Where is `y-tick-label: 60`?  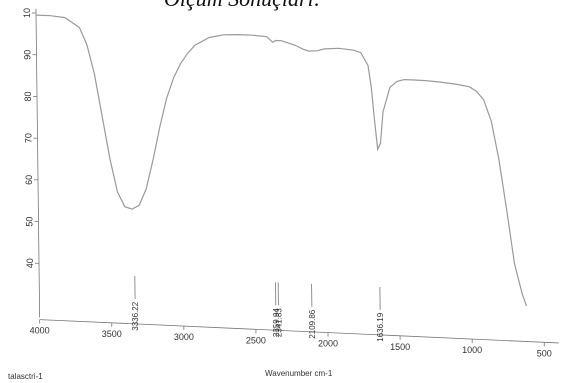
y-tick-label: 60 is located at coordinates (29, 180).